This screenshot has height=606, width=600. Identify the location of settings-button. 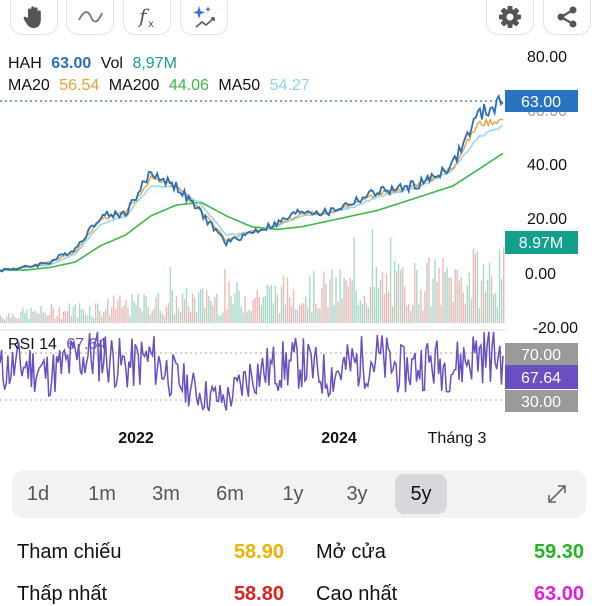
(510, 17).